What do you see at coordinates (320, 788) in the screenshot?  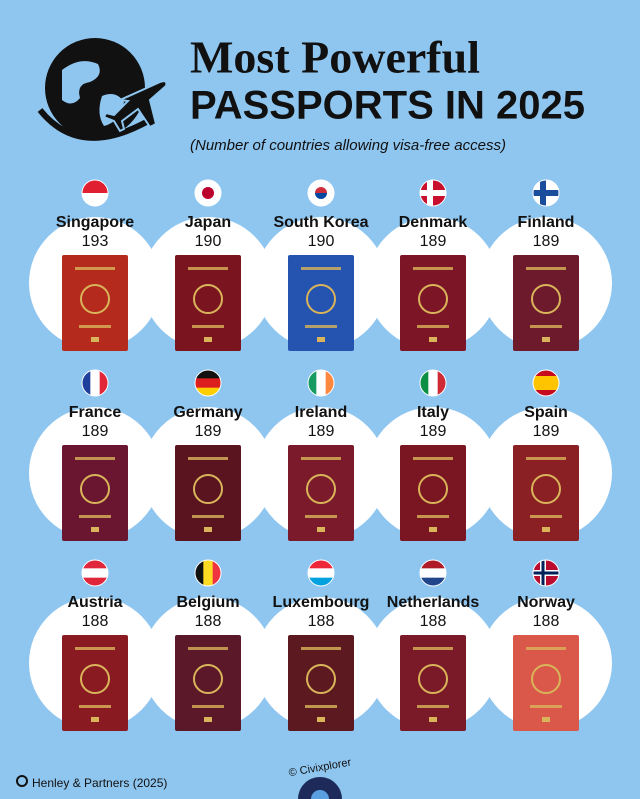 I see `logo` at bounding box center [320, 788].